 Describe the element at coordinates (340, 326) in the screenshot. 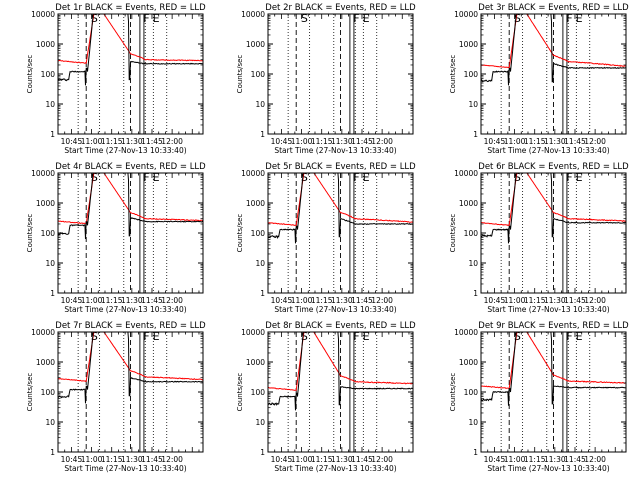

I see `panel-title: Det 8r BLACK = Events, RED = LLD` at that location.